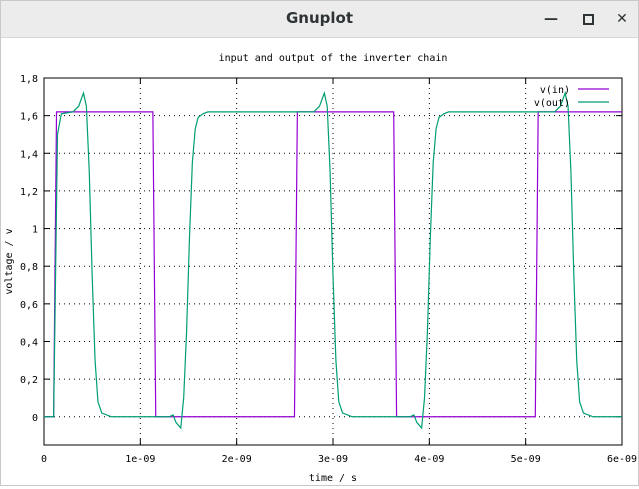  I want to click on minimize-icon: —, so click(551, 19).